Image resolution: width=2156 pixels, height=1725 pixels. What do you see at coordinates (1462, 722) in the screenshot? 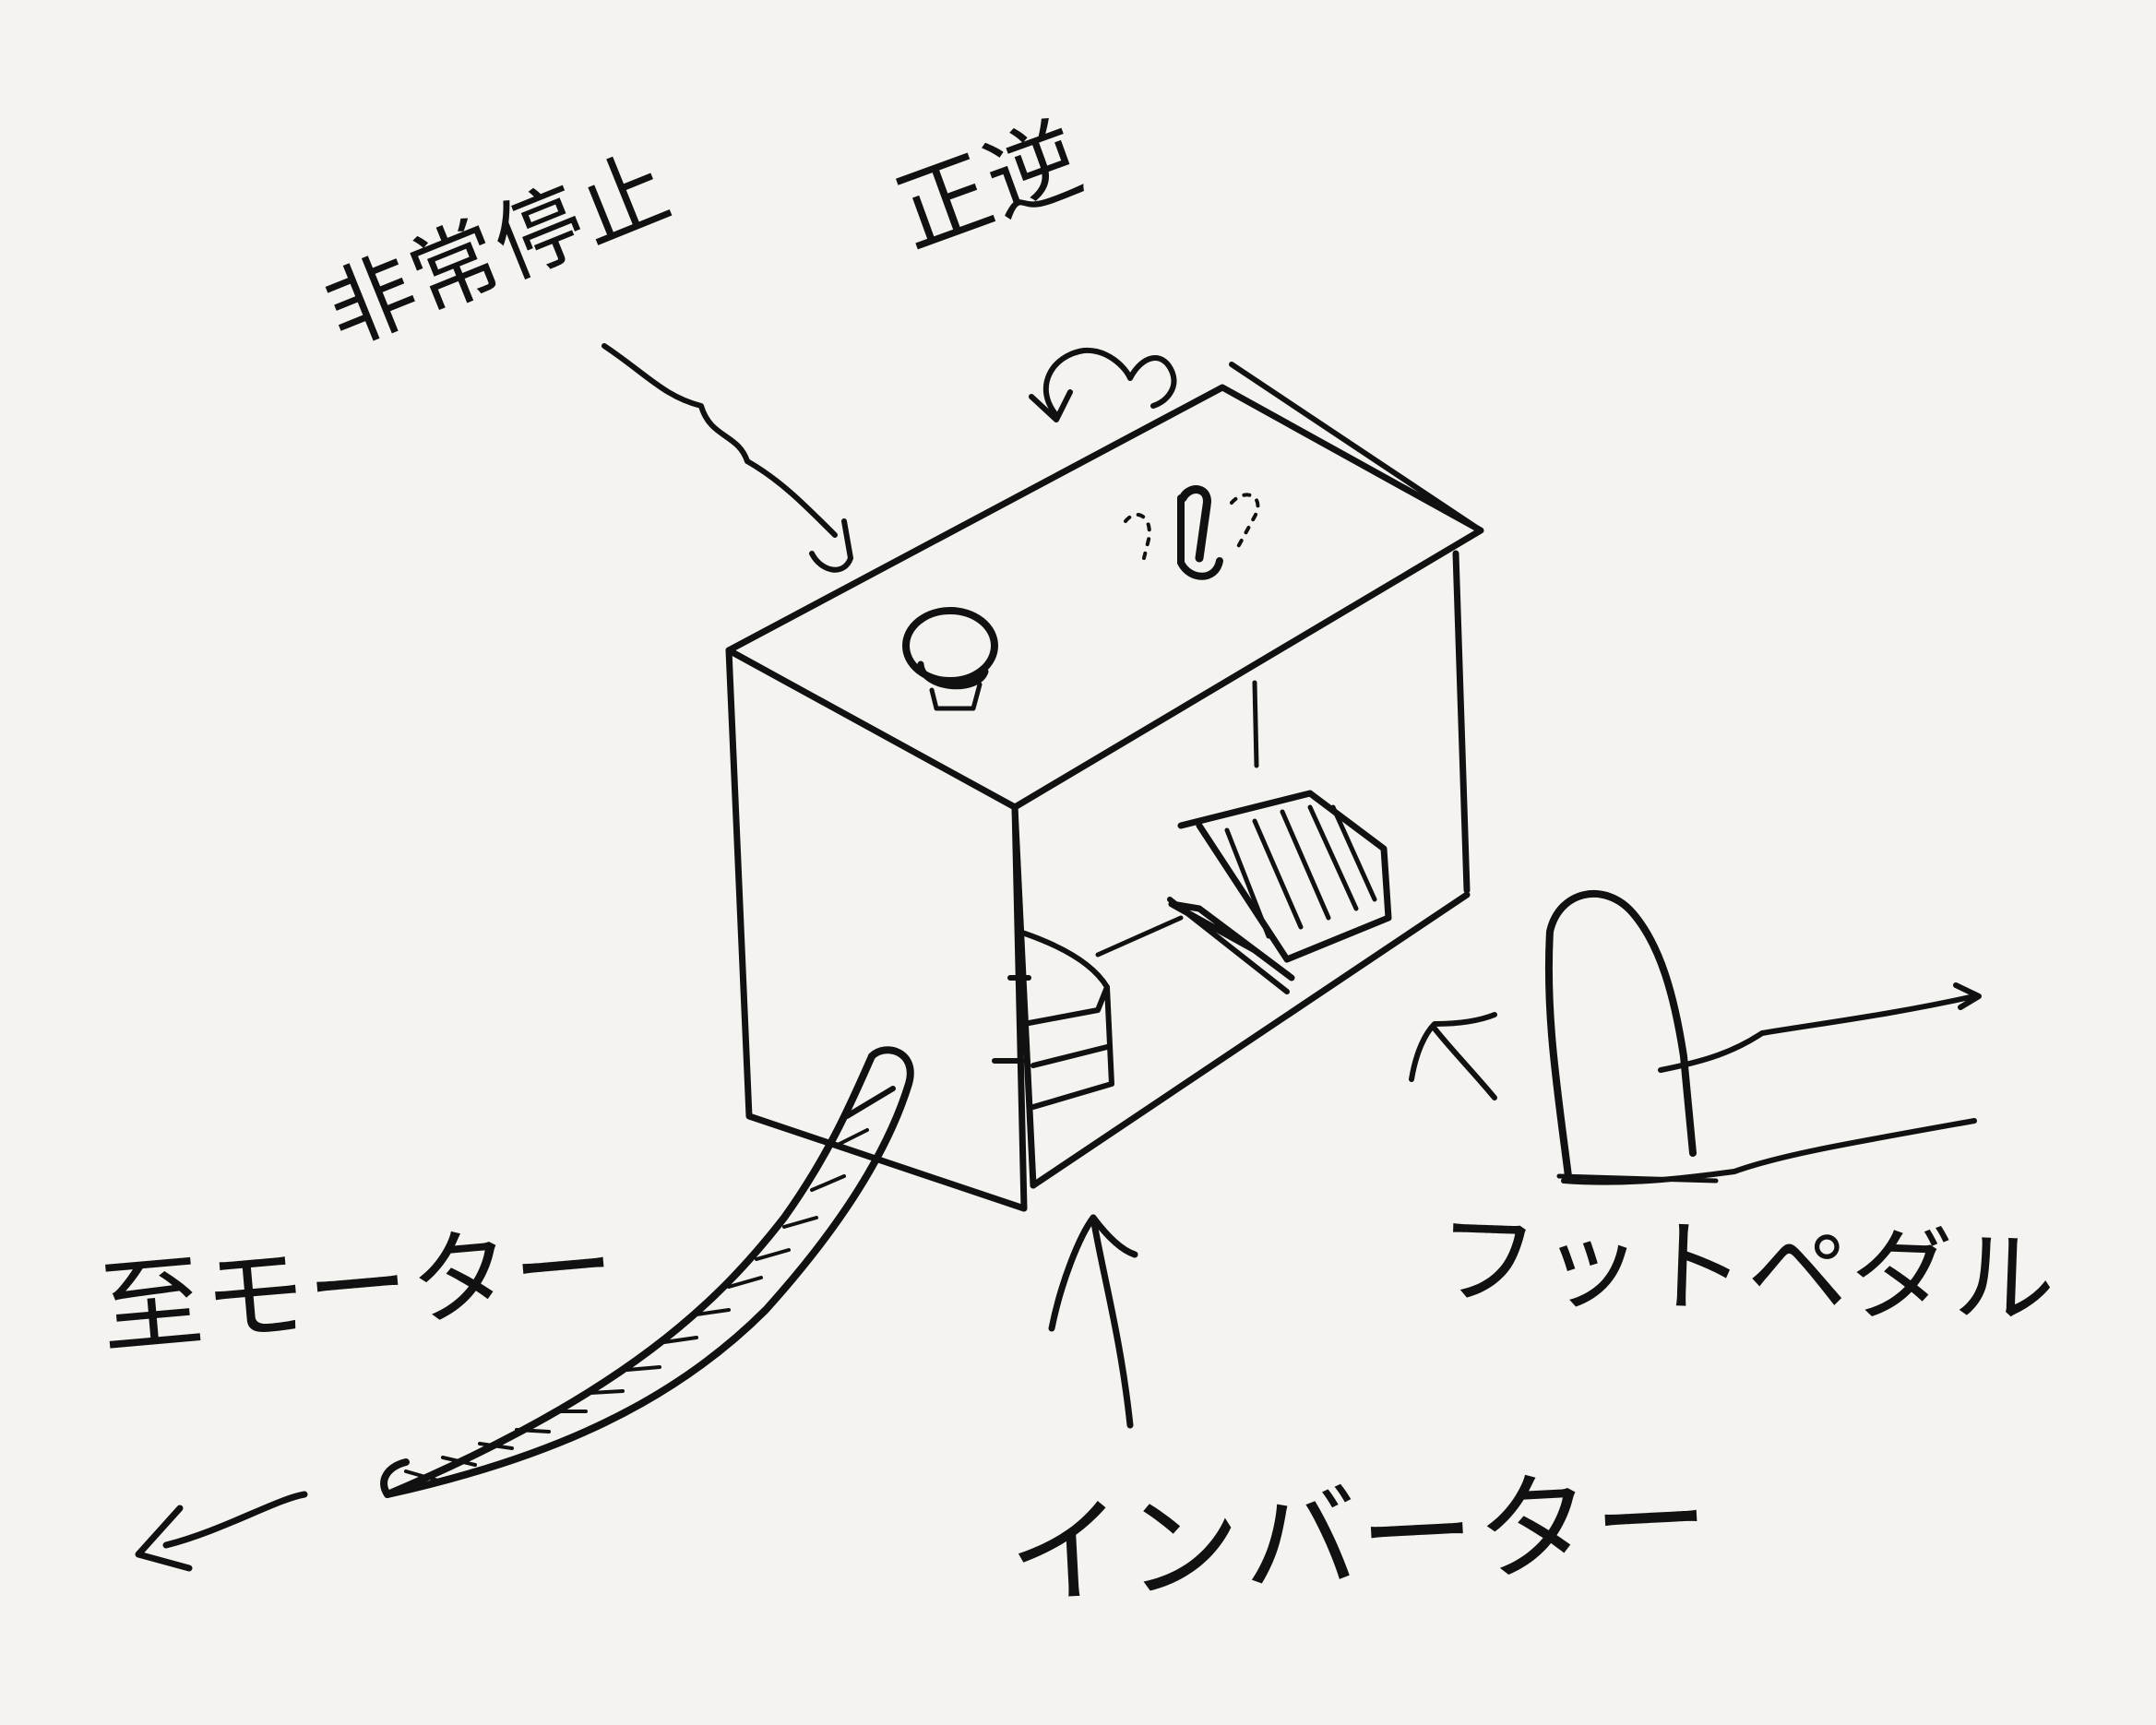
I see `box-right-edge` at bounding box center [1462, 722].